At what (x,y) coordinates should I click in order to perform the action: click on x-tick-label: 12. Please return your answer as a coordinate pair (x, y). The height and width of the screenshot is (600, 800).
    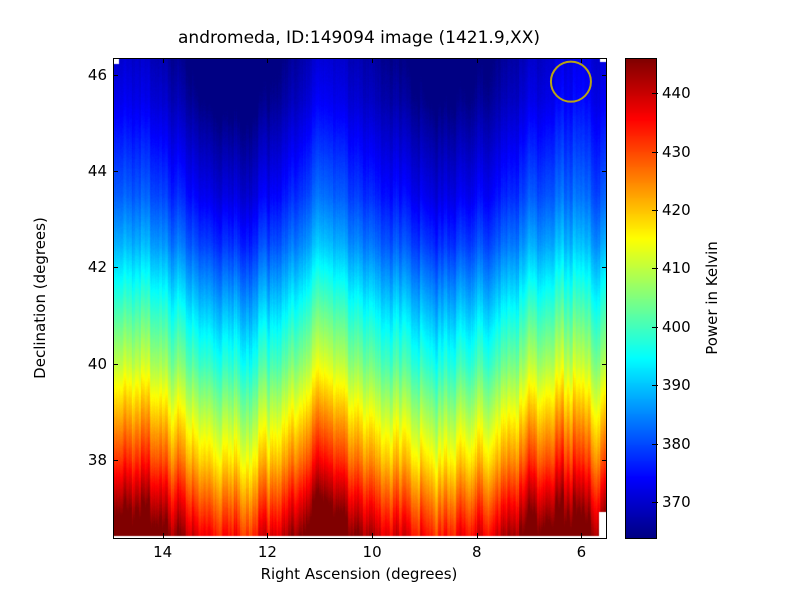
    Looking at the image, I should click on (267, 552).